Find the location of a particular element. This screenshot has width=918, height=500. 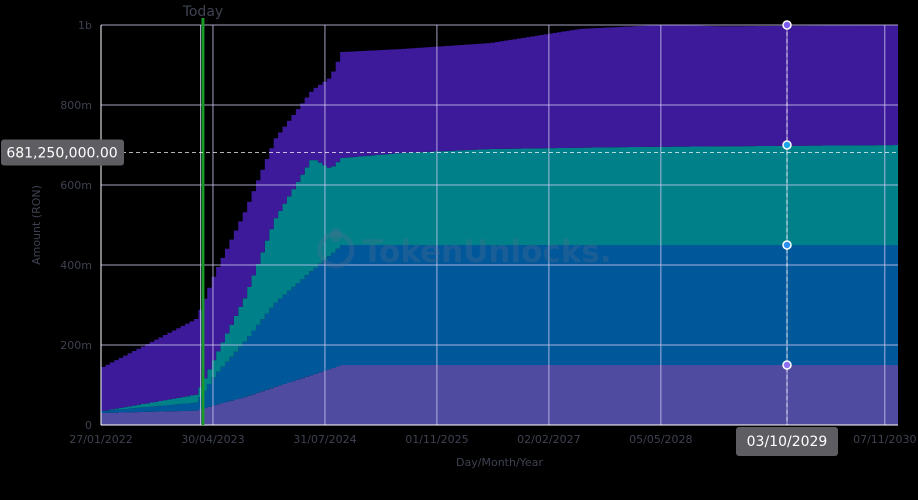

x-tick-label: 01/11/2025 is located at coordinates (436, 439).